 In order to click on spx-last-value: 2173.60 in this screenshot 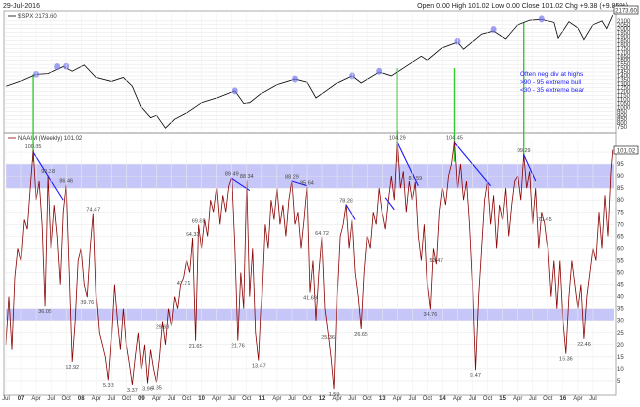, I will do `click(626, 12)`.